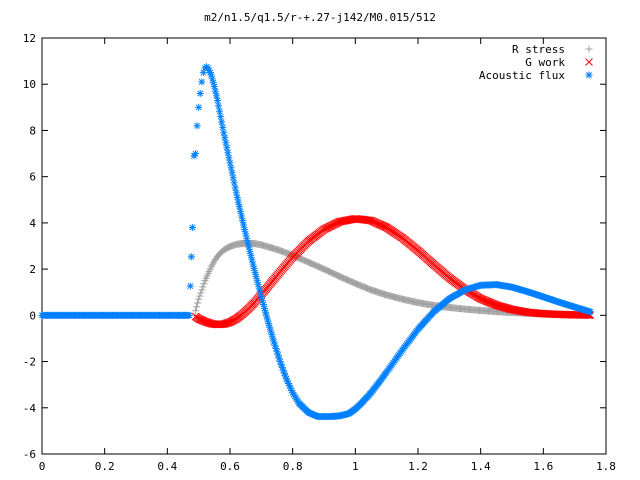 This screenshot has width=640, height=480. Describe the element at coordinates (29, 362) in the screenshot. I see `y-tick-label: -2` at that location.